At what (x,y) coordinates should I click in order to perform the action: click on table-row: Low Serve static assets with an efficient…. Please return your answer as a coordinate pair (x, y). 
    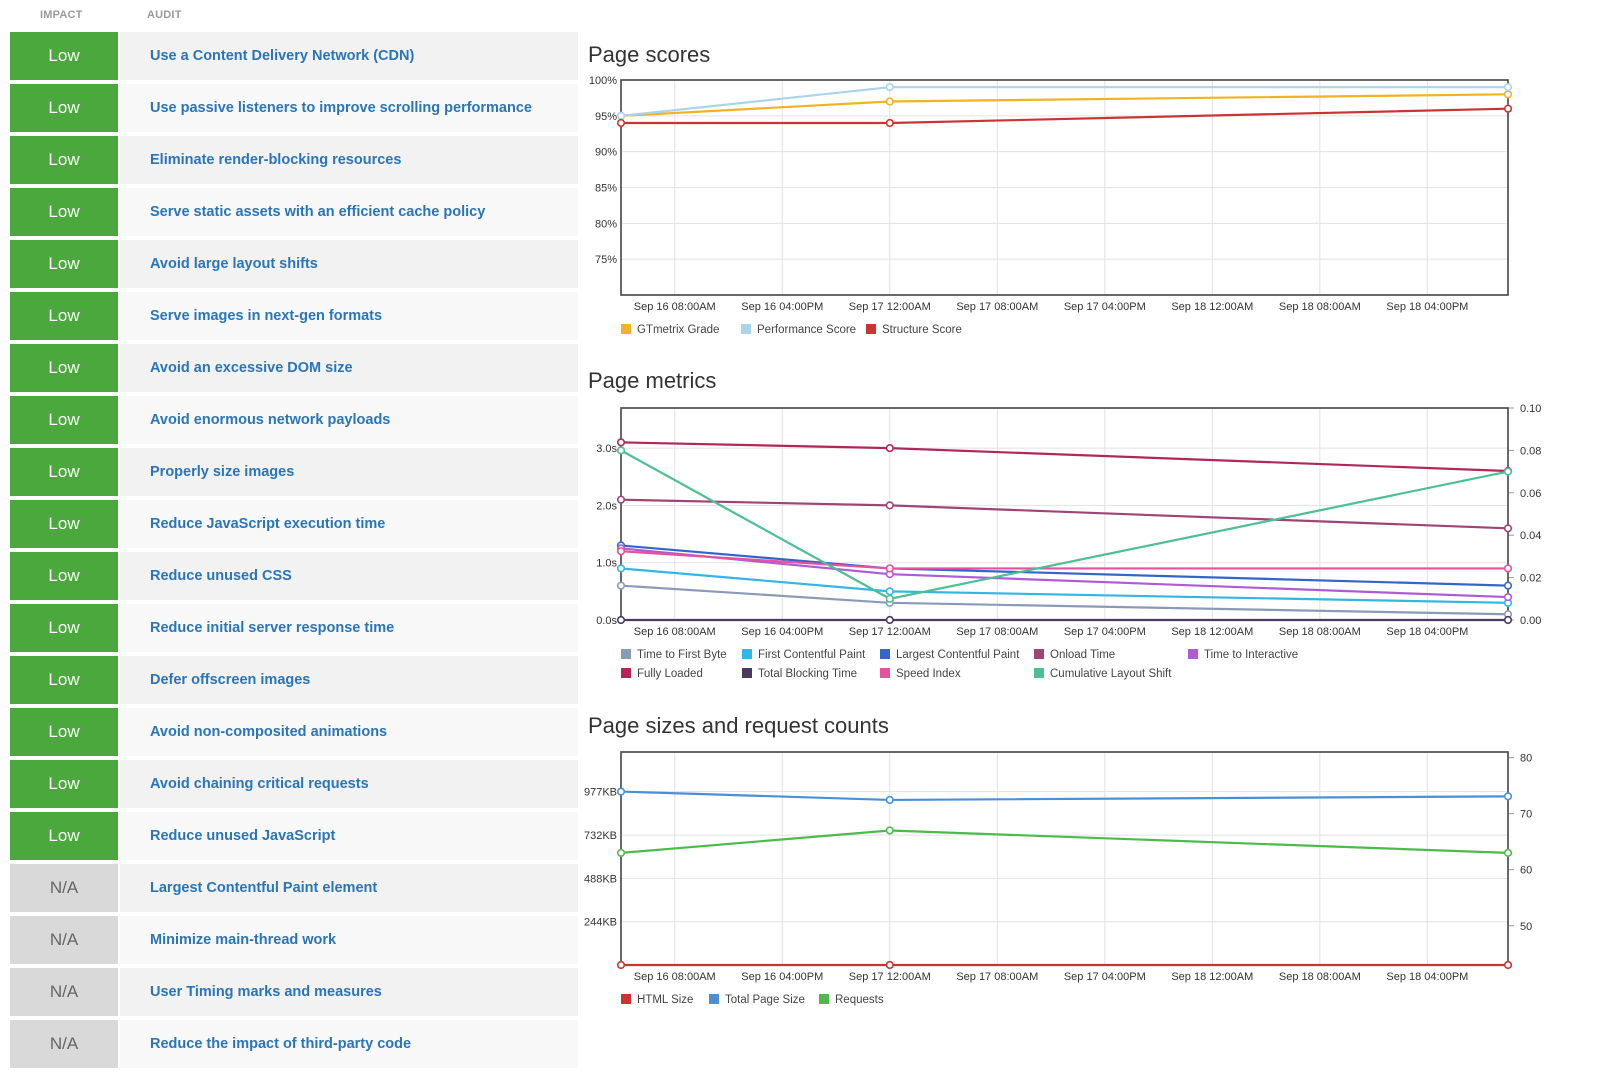
    Looking at the image, I should click on (294, 212).